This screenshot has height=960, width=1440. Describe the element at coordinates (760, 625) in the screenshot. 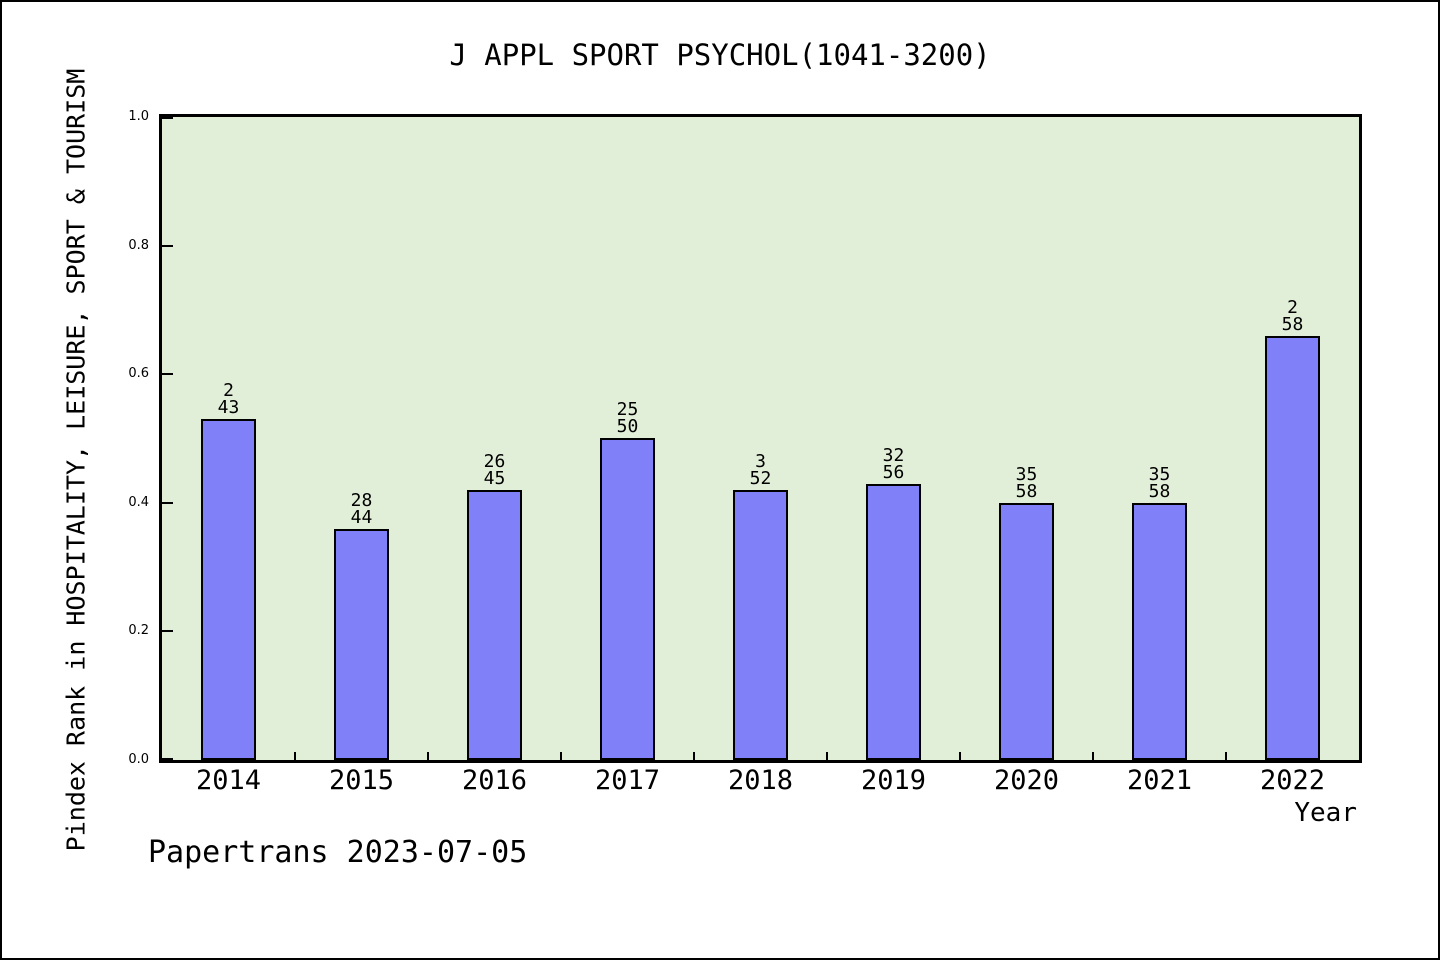

I see `bar-2018` at that location.